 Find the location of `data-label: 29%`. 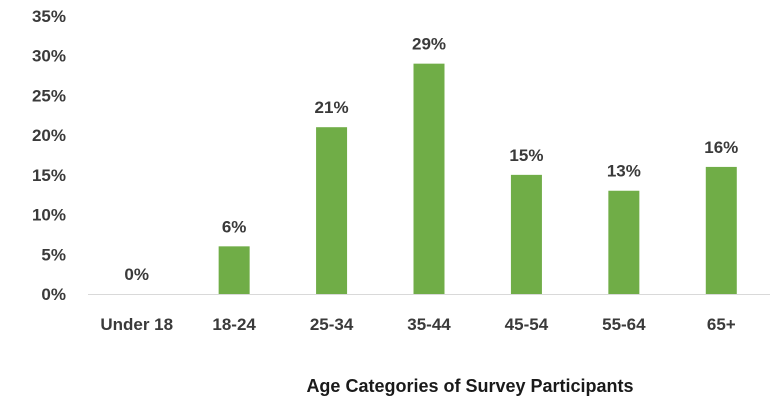

data-label: 29% is located at coordinates (429, 44).